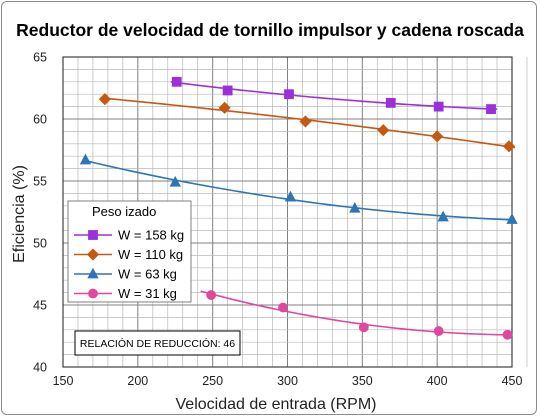 Image resolution: width=540 pixels, height=418 pixels. I want to click on annotation-text: RELACIÓN DE REDUCCIÓN: 46, so click(157, 343).